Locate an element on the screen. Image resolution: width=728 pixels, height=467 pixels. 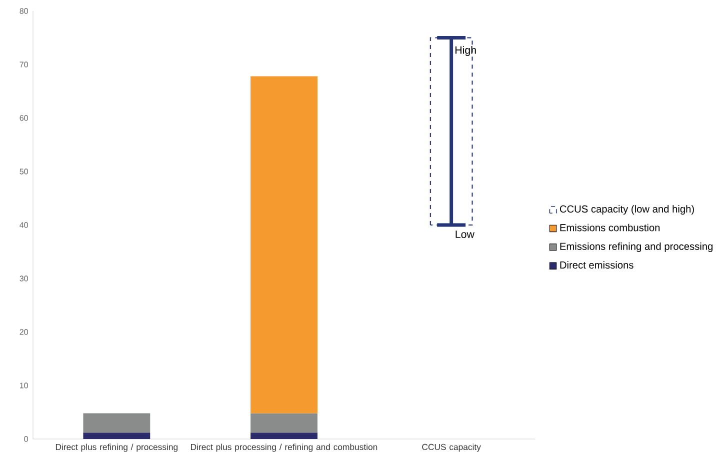
y-tick-label: 60 is located at coordinates (24, 118).